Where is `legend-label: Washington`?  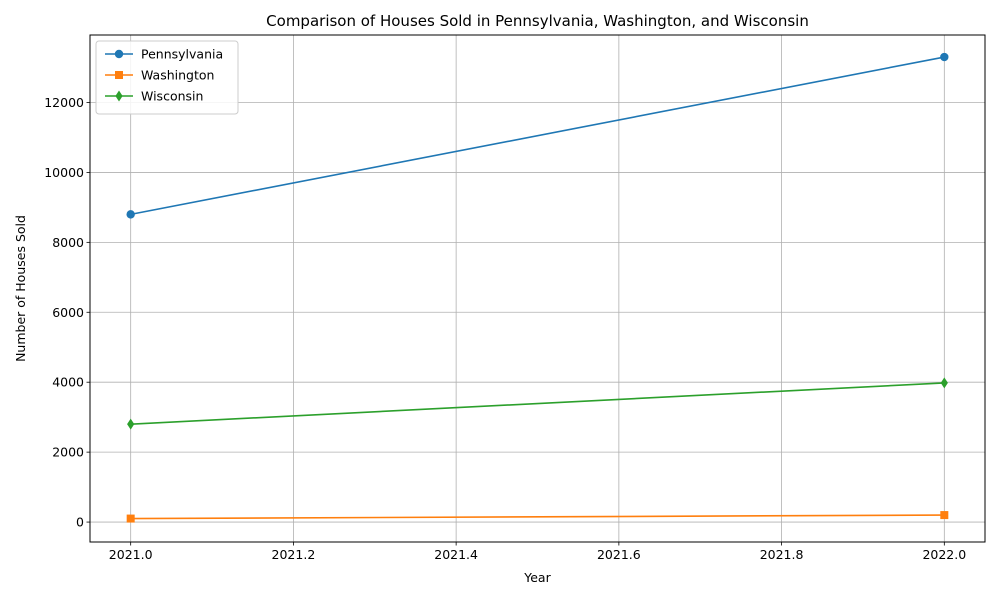
legend-label: Washington is located at coordinates (177, 75).